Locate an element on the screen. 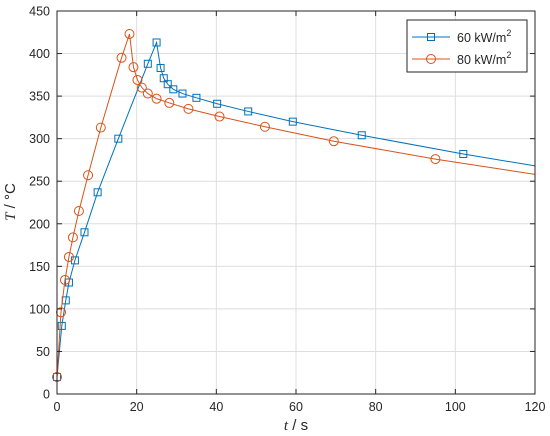  x-tick-label: 20 is located at coordinates (137, 407).